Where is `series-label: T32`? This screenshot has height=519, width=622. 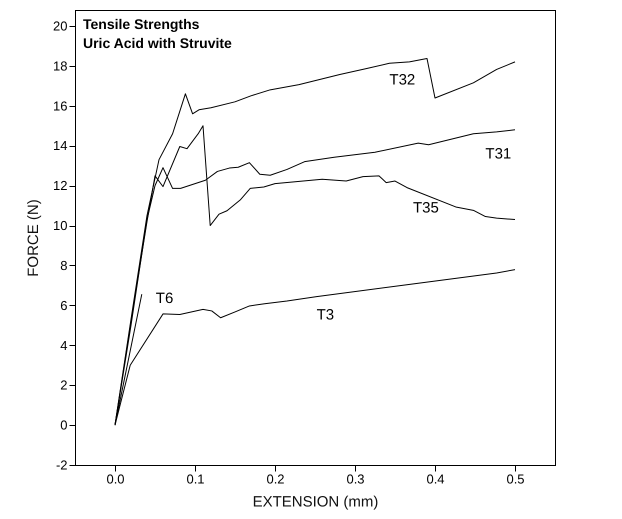 series-label: T32 is located at coordinates (402, 79).